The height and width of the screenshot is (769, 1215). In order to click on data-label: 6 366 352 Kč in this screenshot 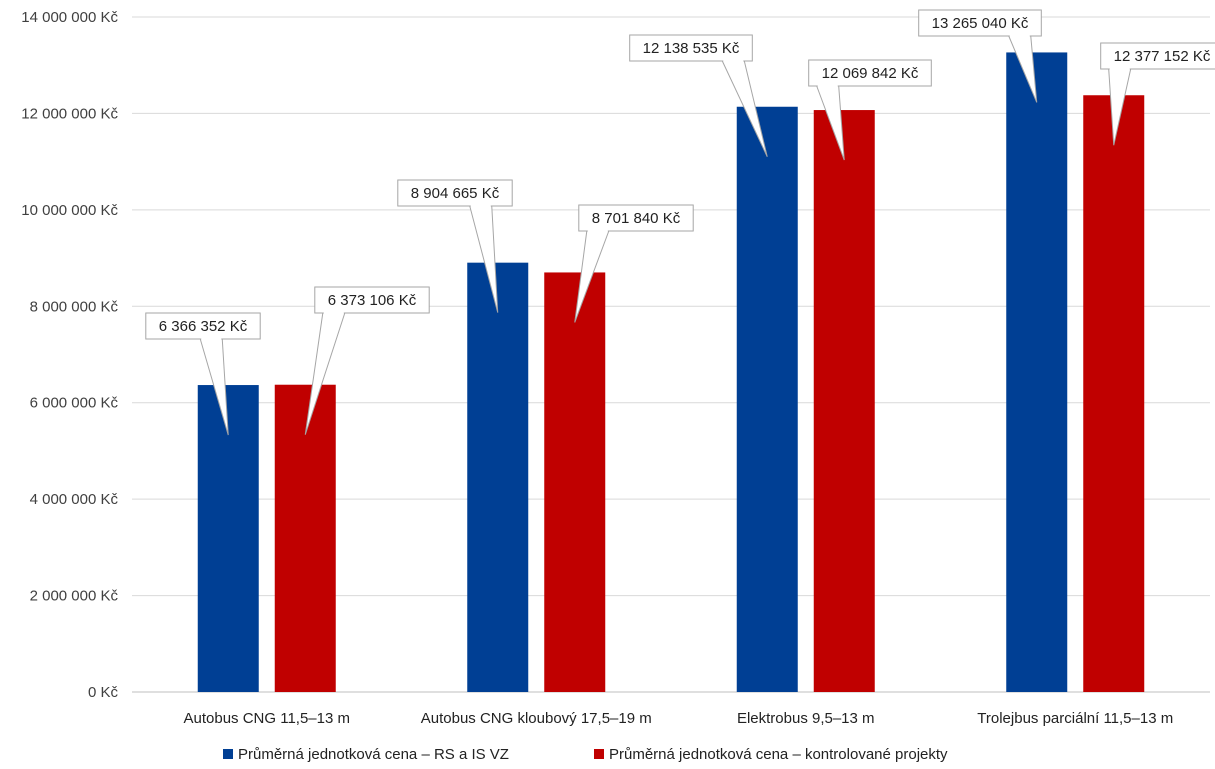, I will do `click(203, 326)`.